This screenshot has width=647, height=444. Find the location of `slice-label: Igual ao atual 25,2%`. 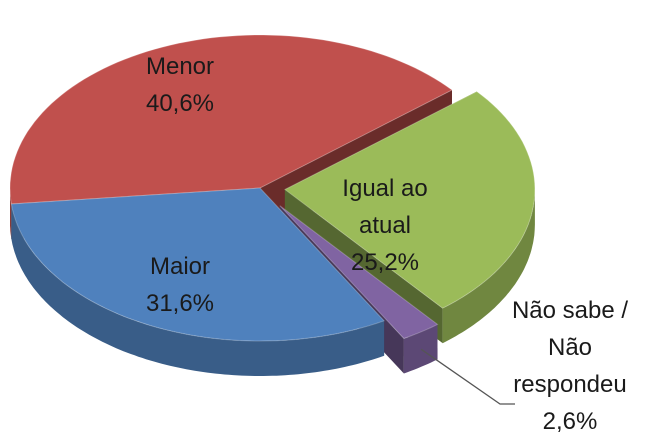

slice-label: Igual ao atual 25,2% is located at coordinates (385, 225).